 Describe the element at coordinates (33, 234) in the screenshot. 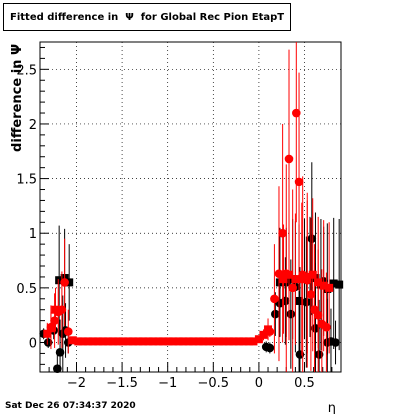

I see `y-tick-label: 1` at that location.